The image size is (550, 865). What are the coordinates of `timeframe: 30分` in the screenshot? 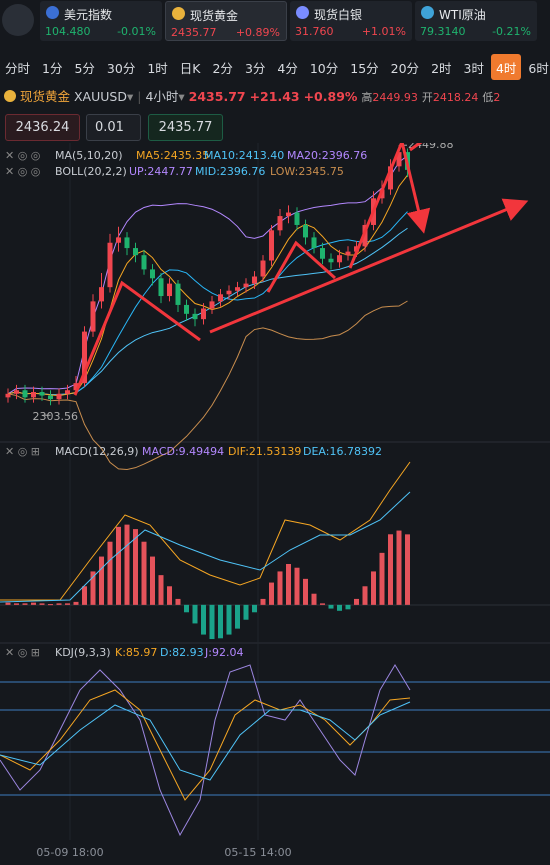 It's located at (121, 68).